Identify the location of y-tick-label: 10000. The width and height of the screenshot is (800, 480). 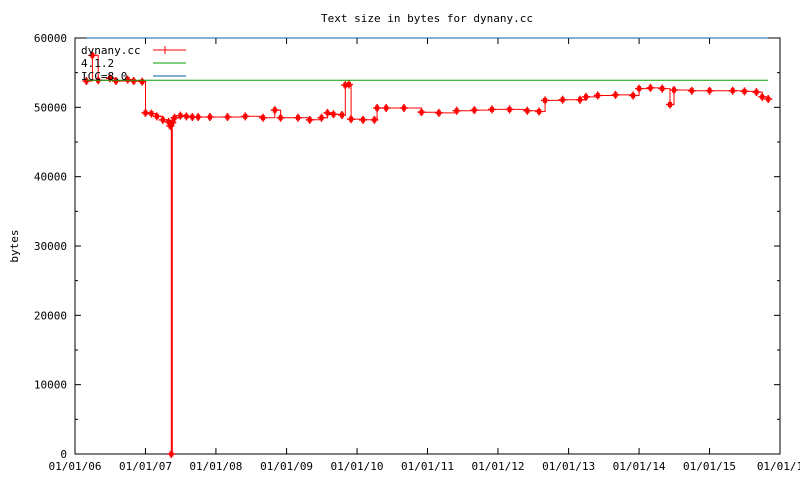
(50, 385).